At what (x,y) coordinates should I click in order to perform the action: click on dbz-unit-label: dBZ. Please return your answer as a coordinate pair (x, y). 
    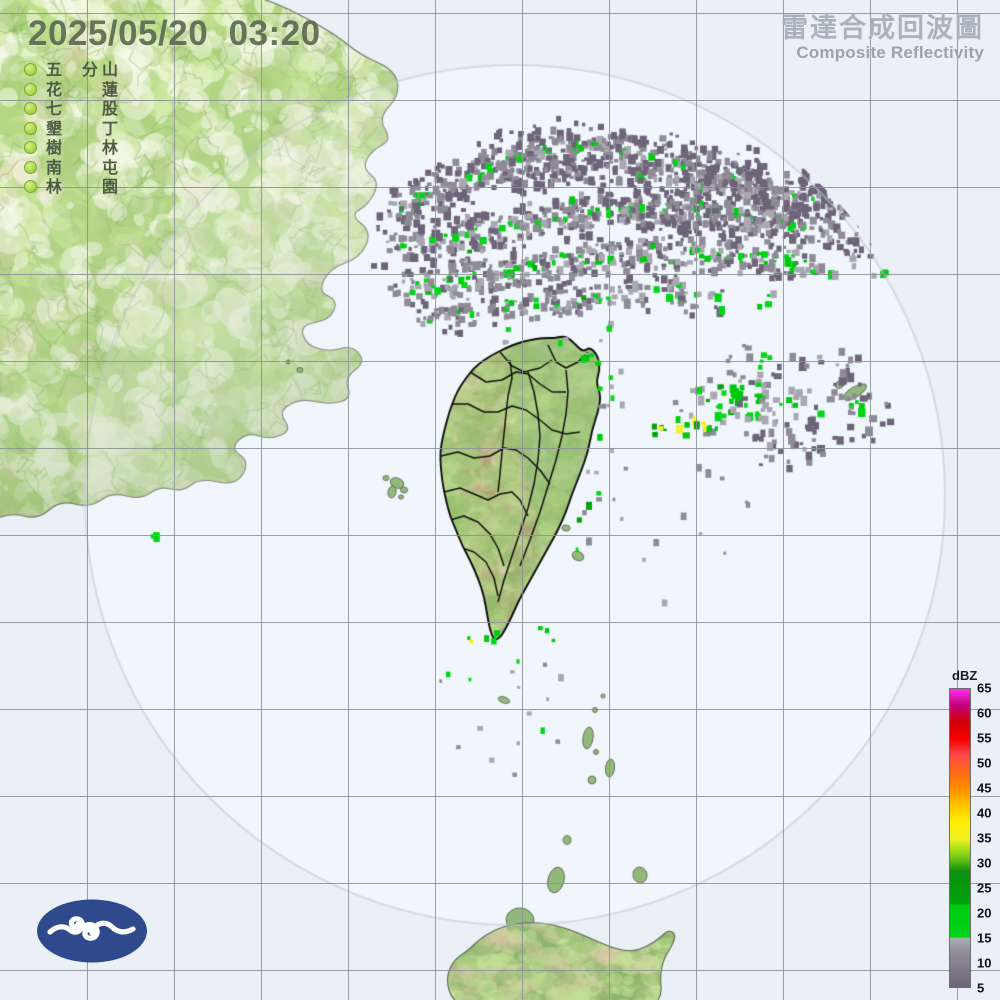
    Looking at the image, I should click on (965, 675).